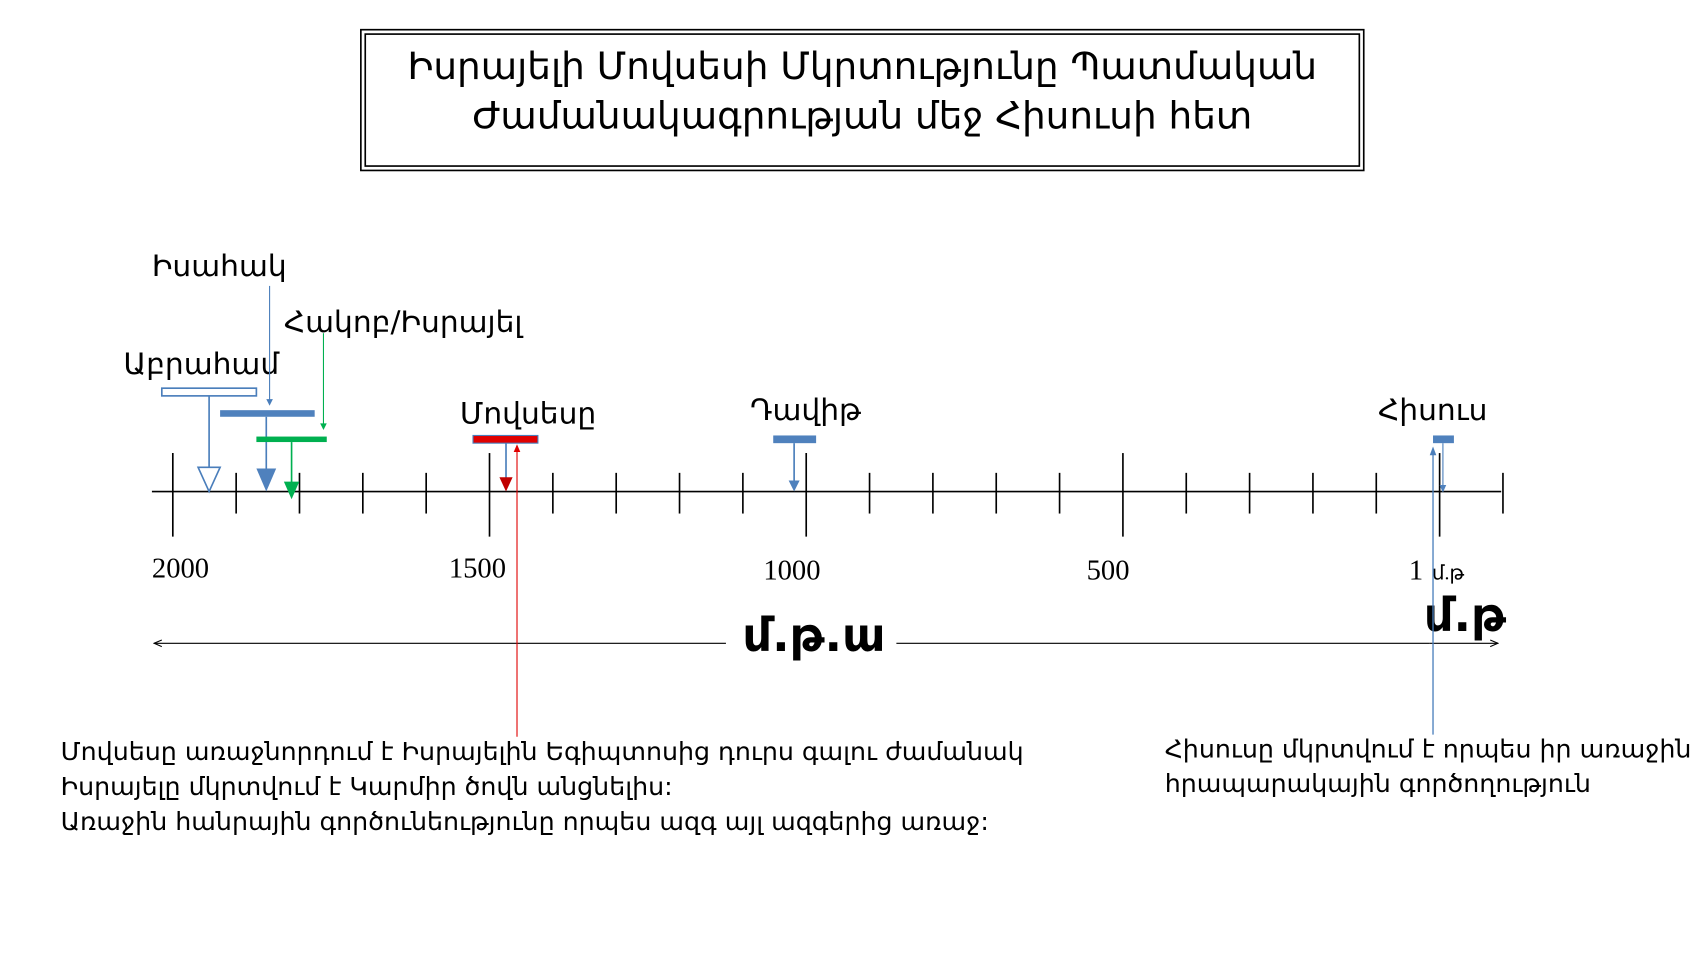 The image size is (1707, 960). What do you see at coordinates (827, 495) in the screenshot?
I see `axis` at bounding box center [827, 495].